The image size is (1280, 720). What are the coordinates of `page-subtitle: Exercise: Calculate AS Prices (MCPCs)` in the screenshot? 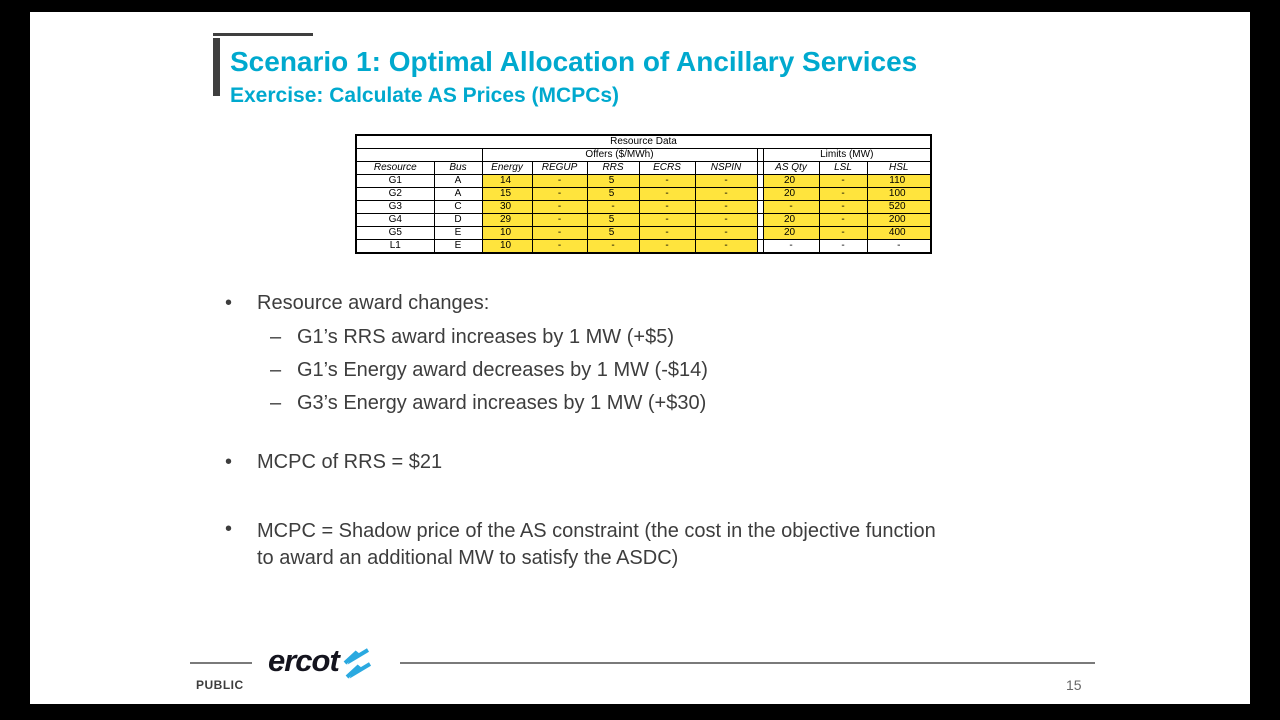 It's located at (425, 95).